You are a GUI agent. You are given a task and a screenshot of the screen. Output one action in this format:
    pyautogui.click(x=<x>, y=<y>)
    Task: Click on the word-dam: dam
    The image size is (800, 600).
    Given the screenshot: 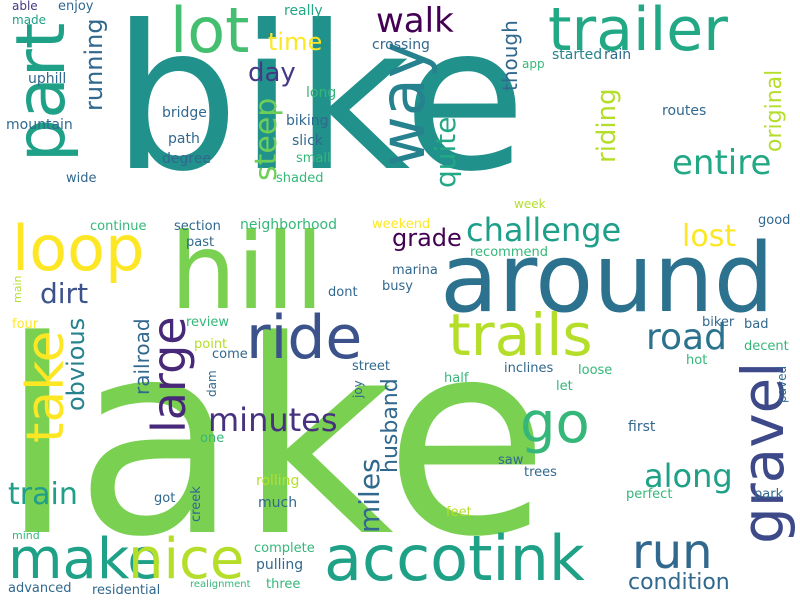 What is the action you would take?
    pyautogui.click(x=212, y=383)
    